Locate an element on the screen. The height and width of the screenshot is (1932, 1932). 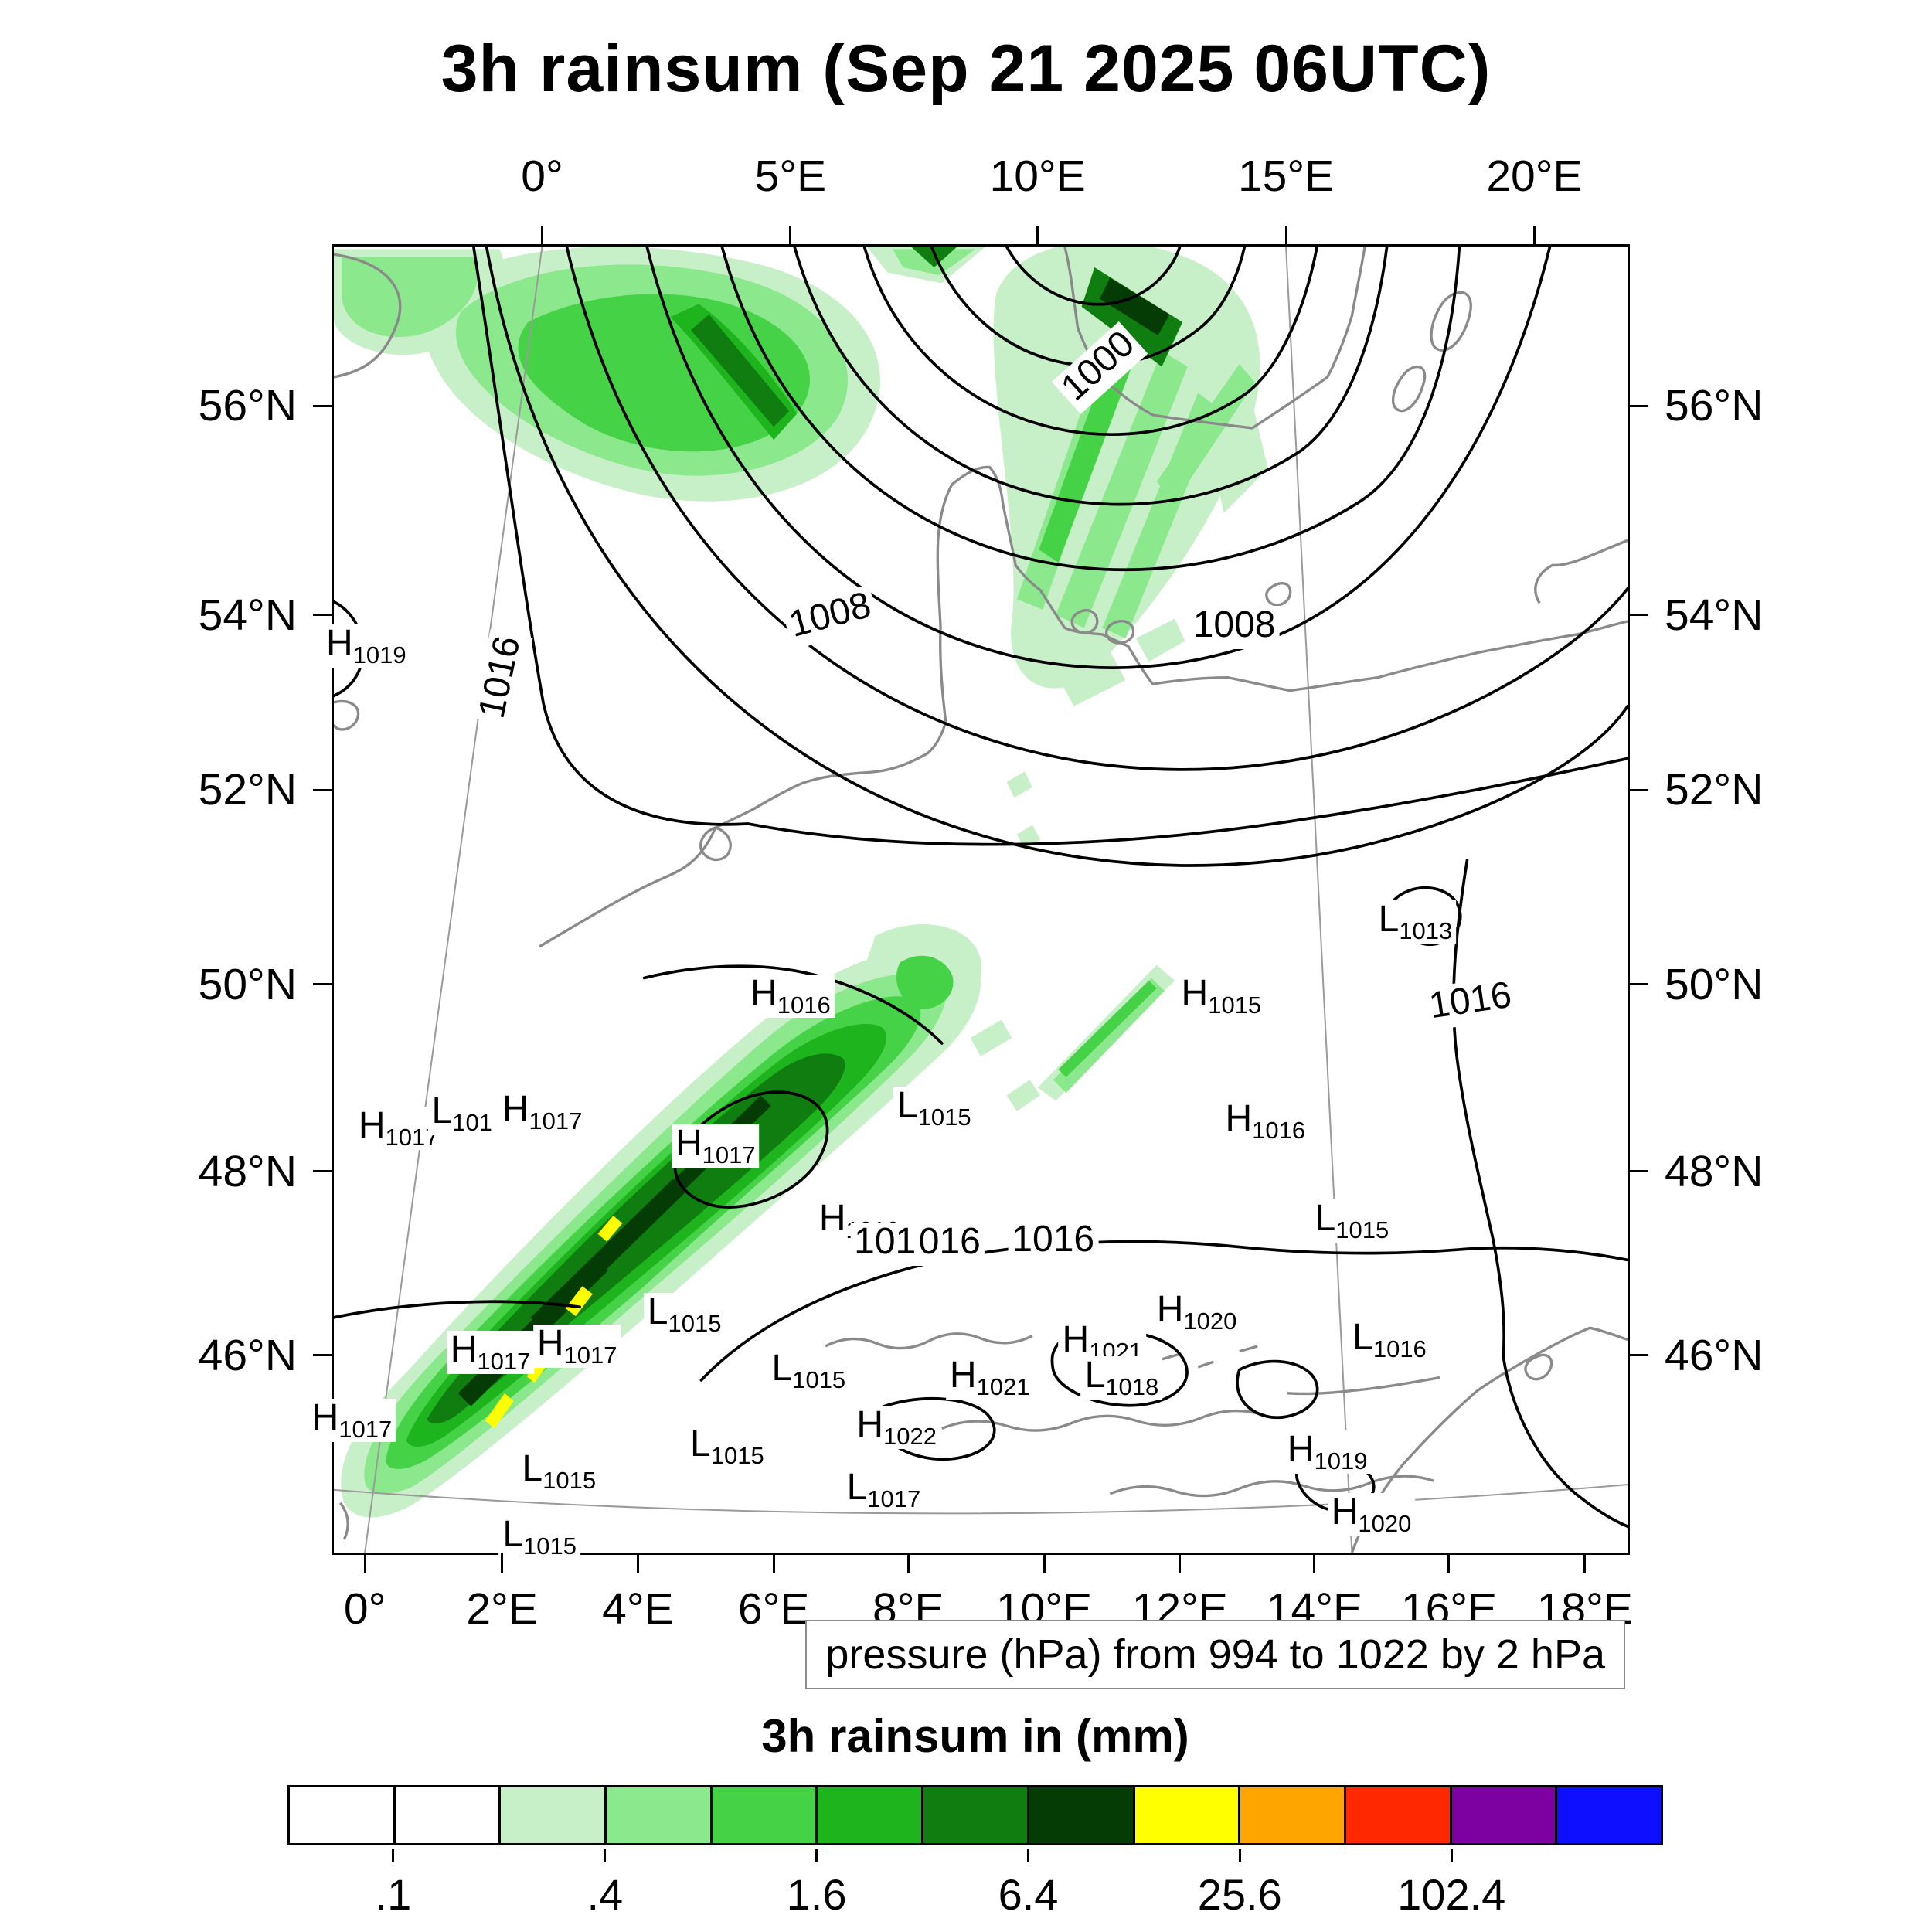
pressure-label-main: 1008 is located at coordinates (830, 614).